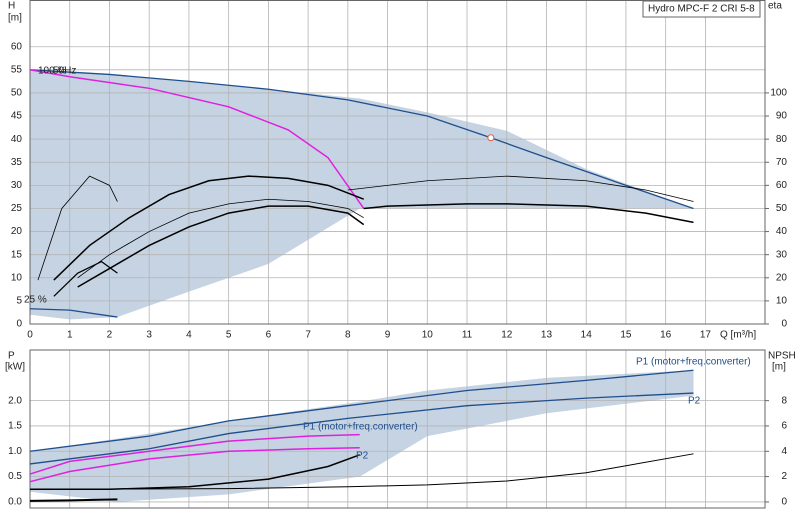  I want to click on y-tick-label: 0, so click(19, 324).